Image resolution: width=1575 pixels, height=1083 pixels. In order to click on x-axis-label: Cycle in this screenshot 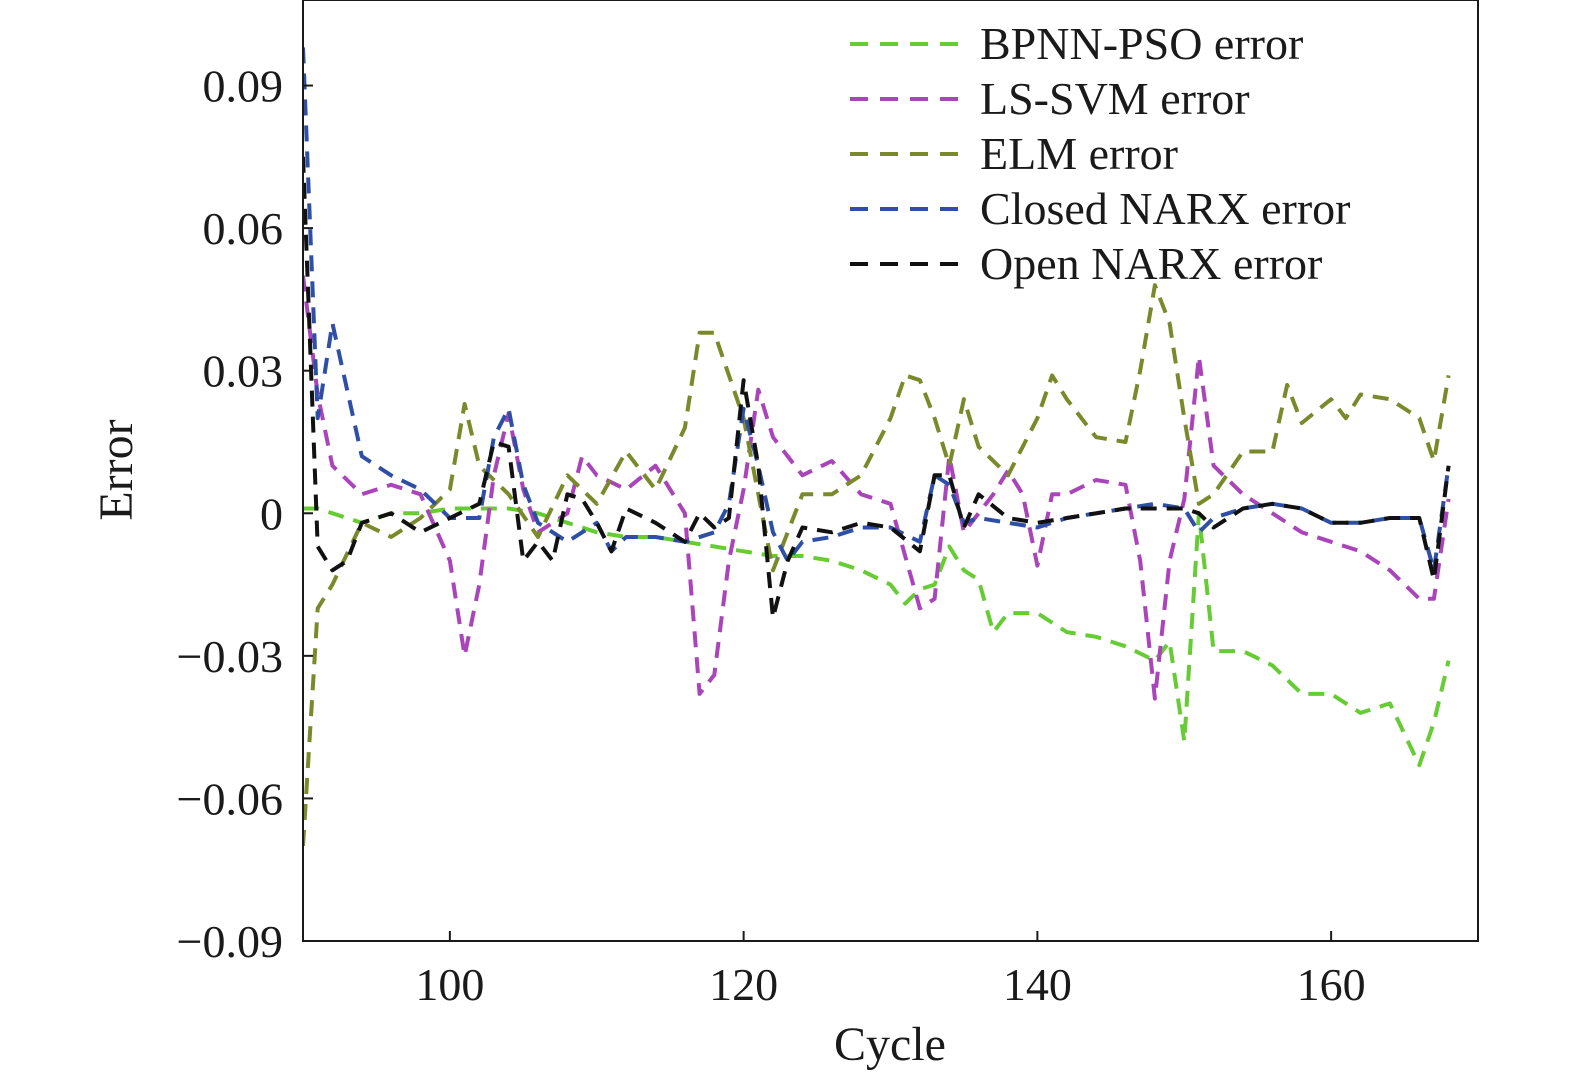, I will do `click(890, 1044)`.